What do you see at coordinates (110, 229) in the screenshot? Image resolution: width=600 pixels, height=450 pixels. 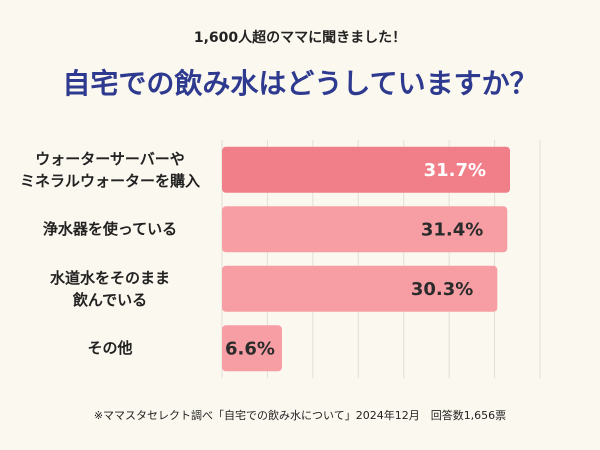 I see `category-label: 浄水器を使っている` at bounding box center [110, 229].